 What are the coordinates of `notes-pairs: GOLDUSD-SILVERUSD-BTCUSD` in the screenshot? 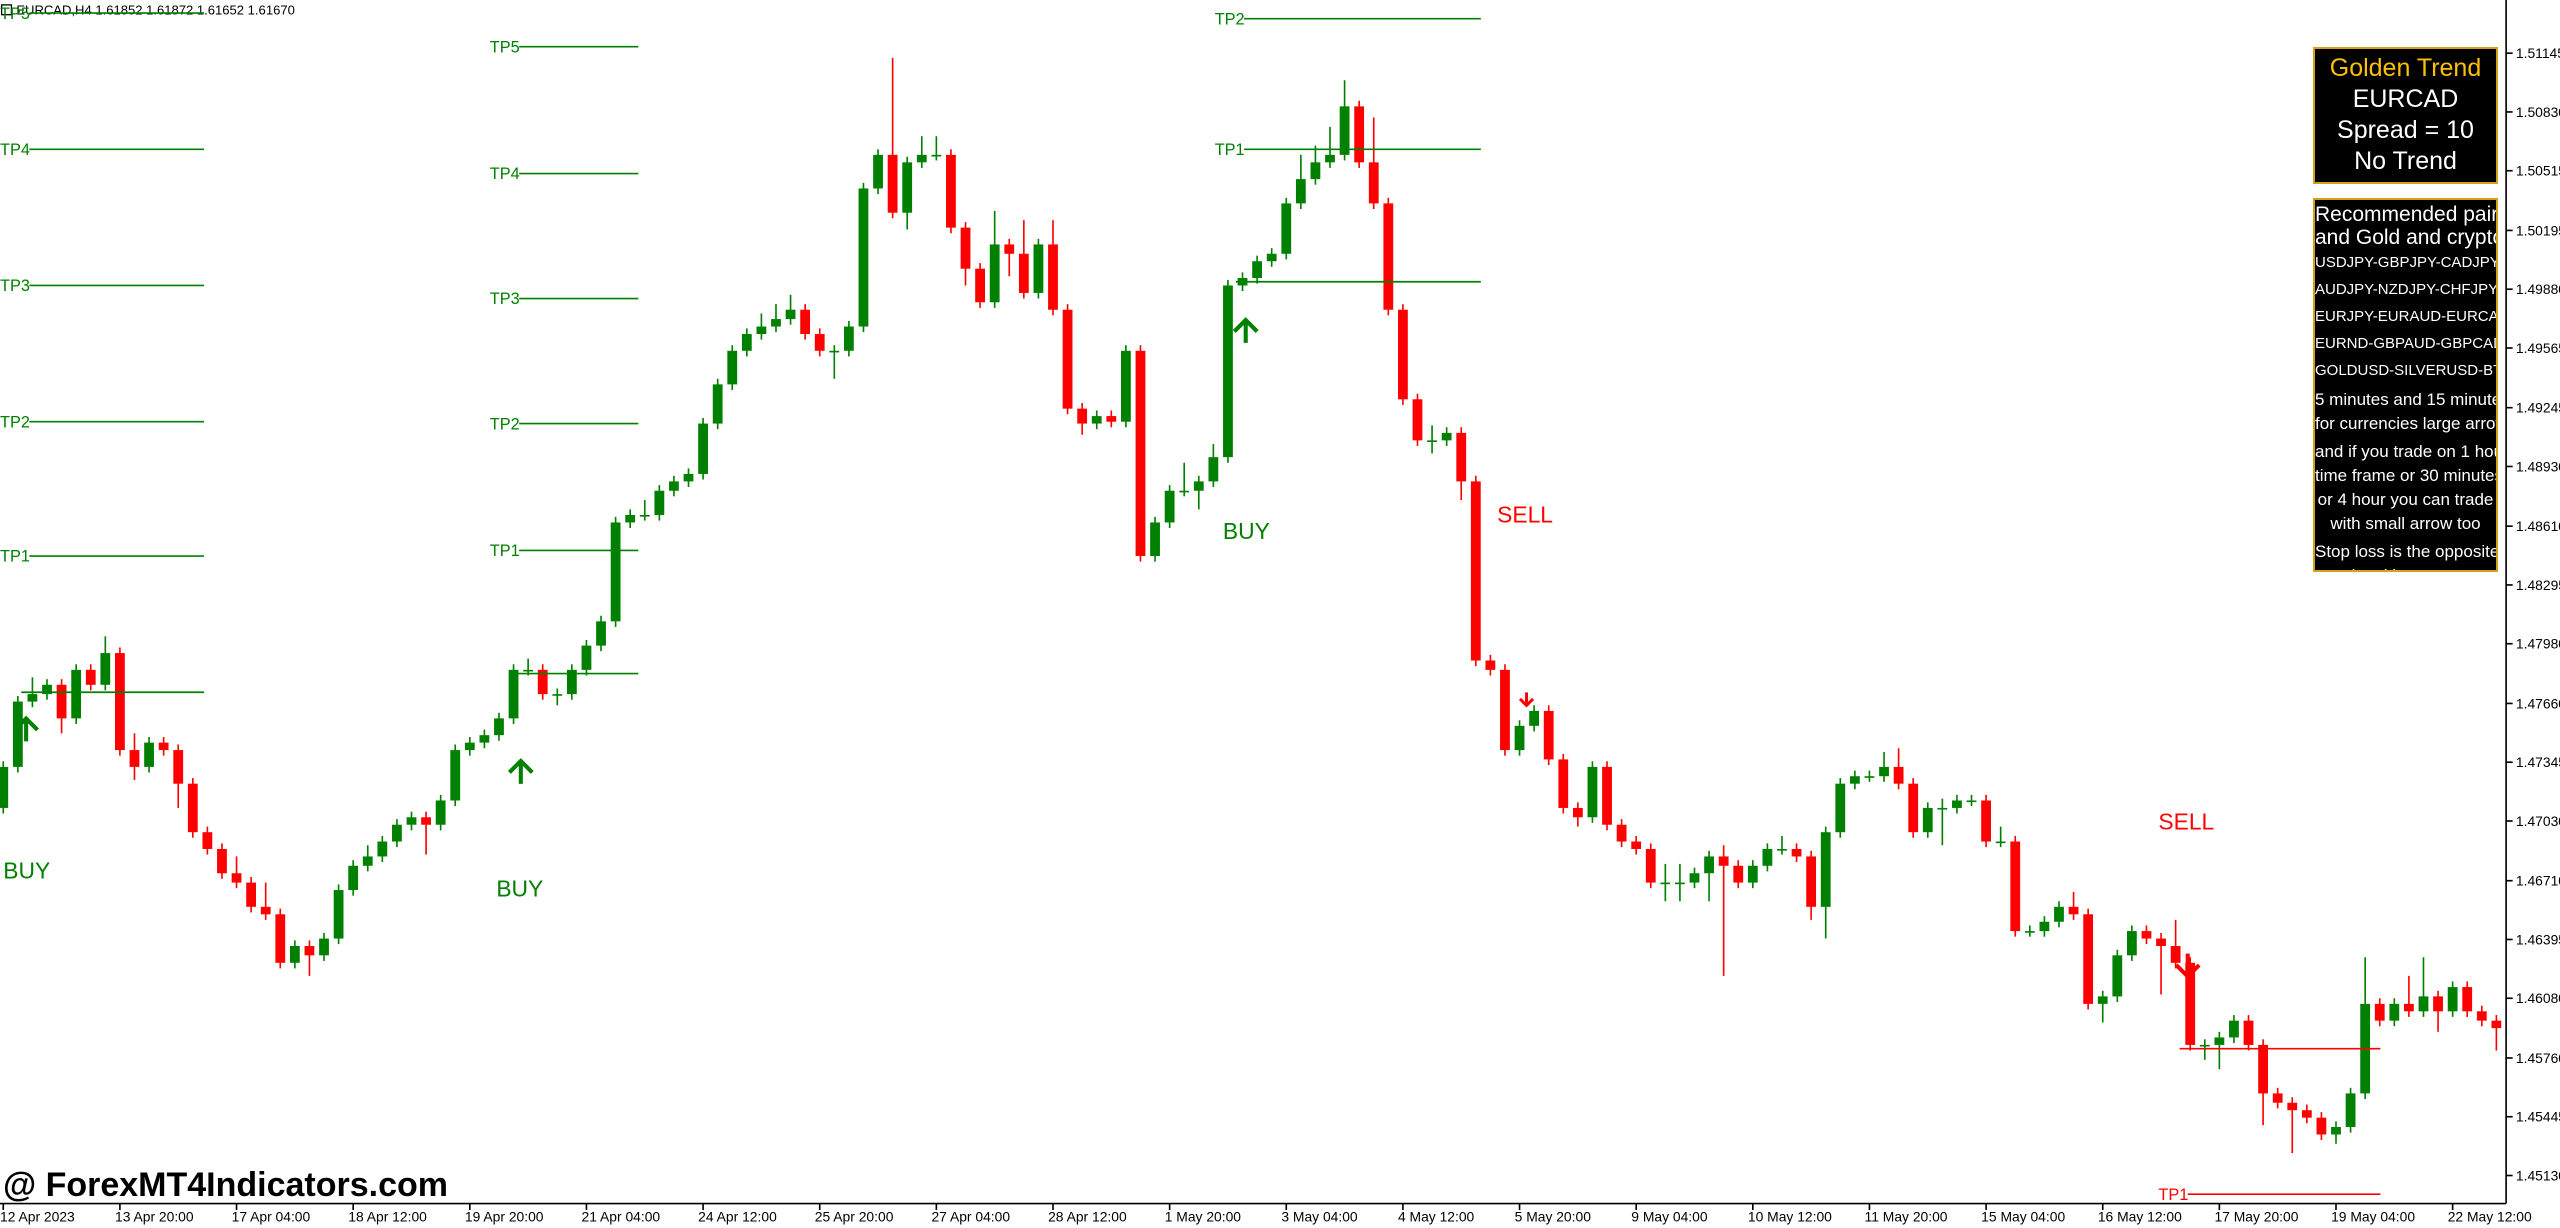 It's located at (2405, 370).